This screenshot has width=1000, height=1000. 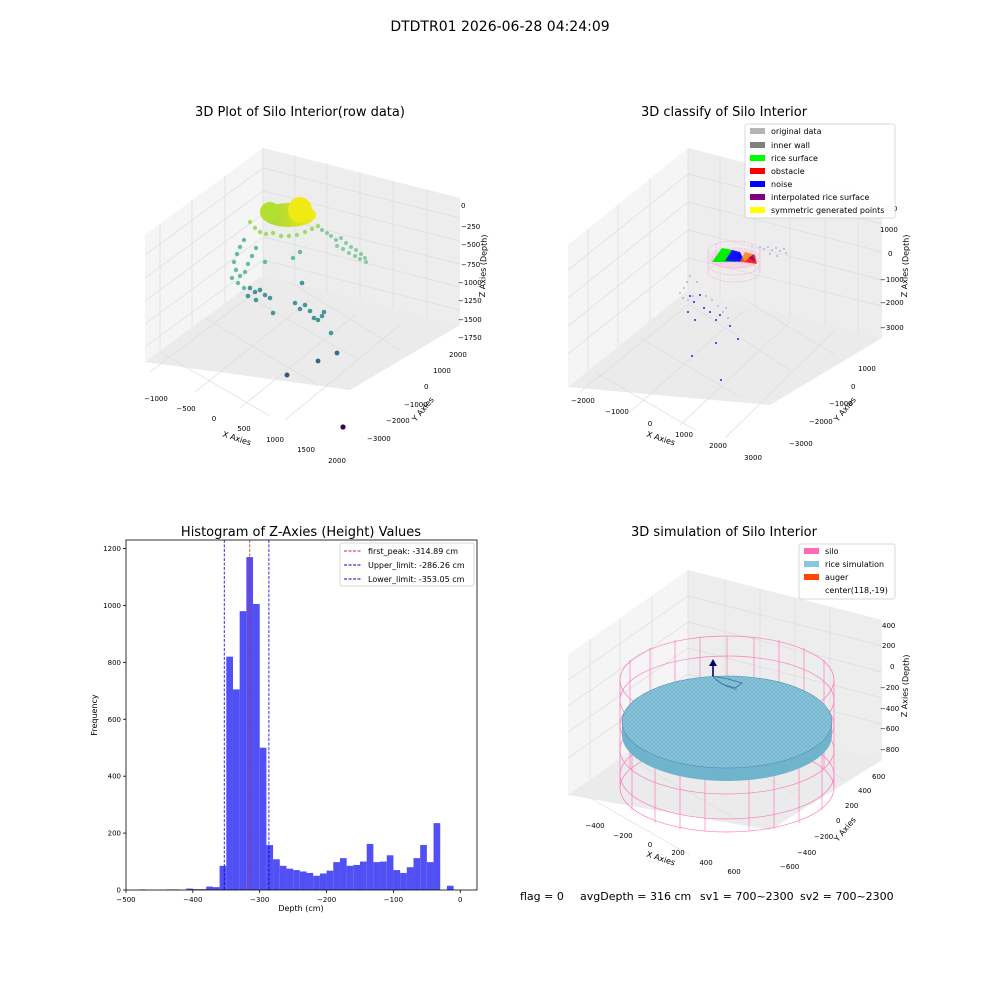 I want to click on raw-y-tick: −1000, so click(x=416, y=405).